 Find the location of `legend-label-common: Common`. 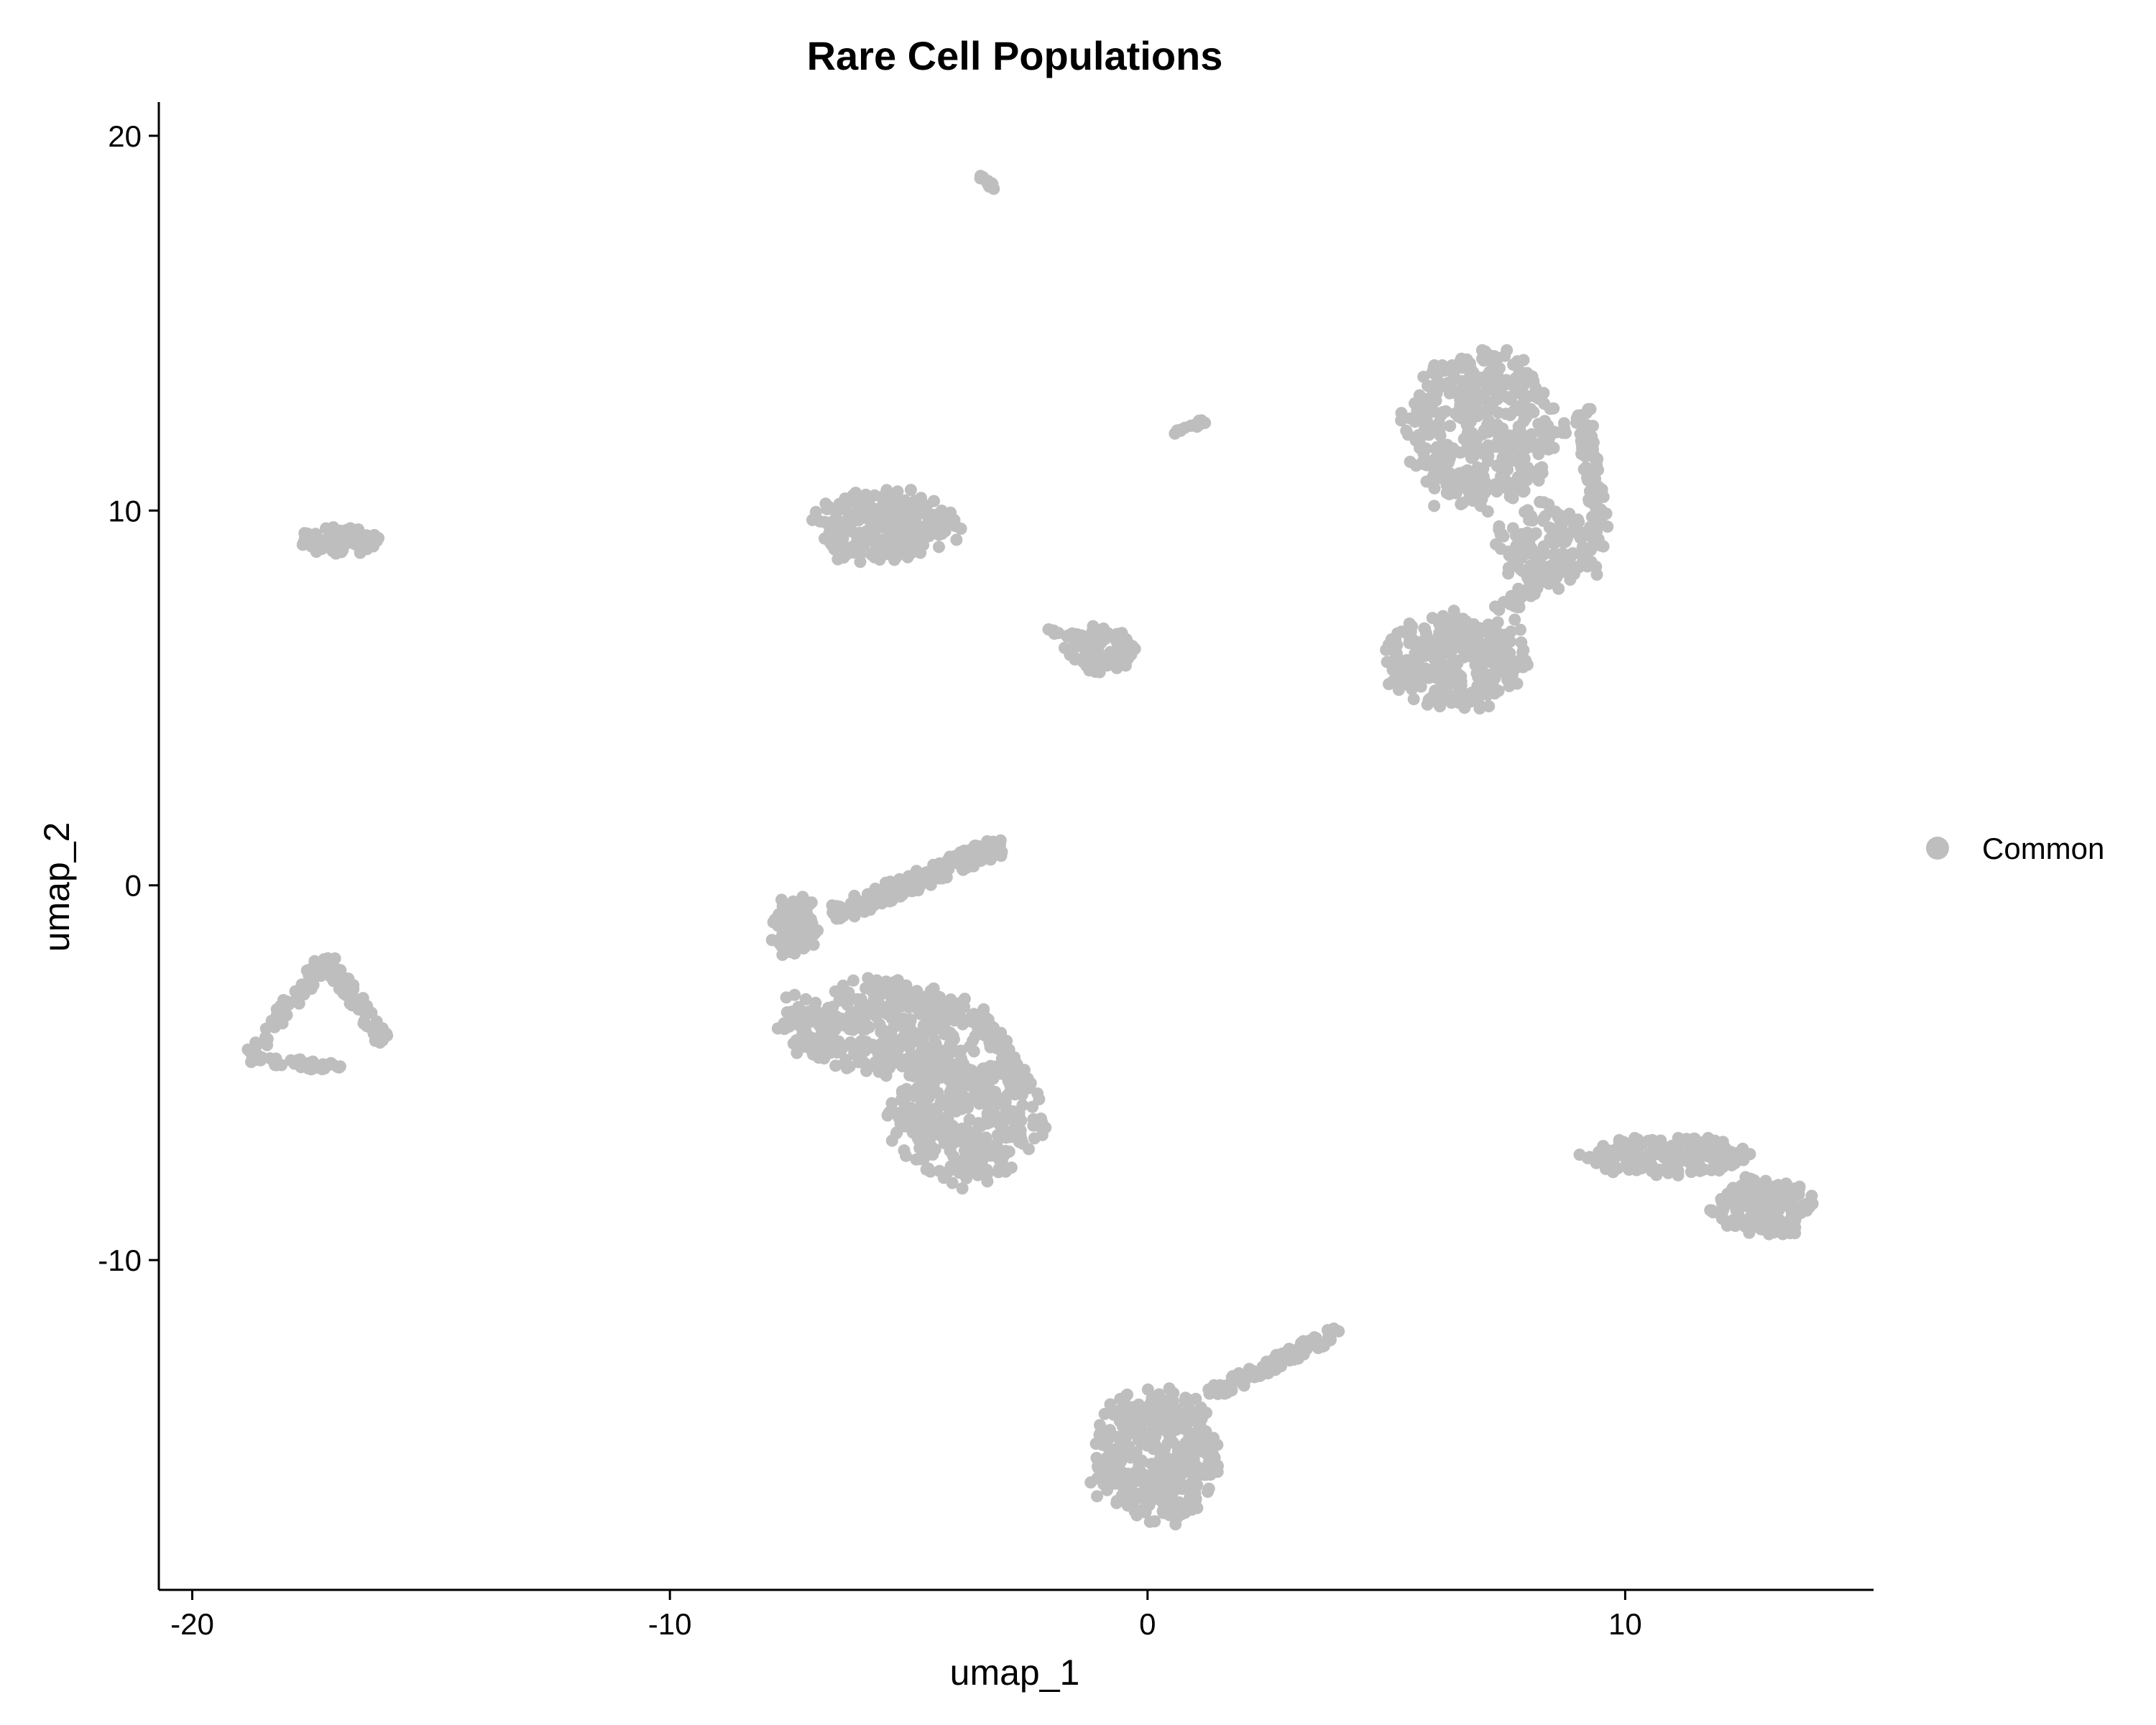

legend-label-common: Common is located at coordinates (2043, 848).